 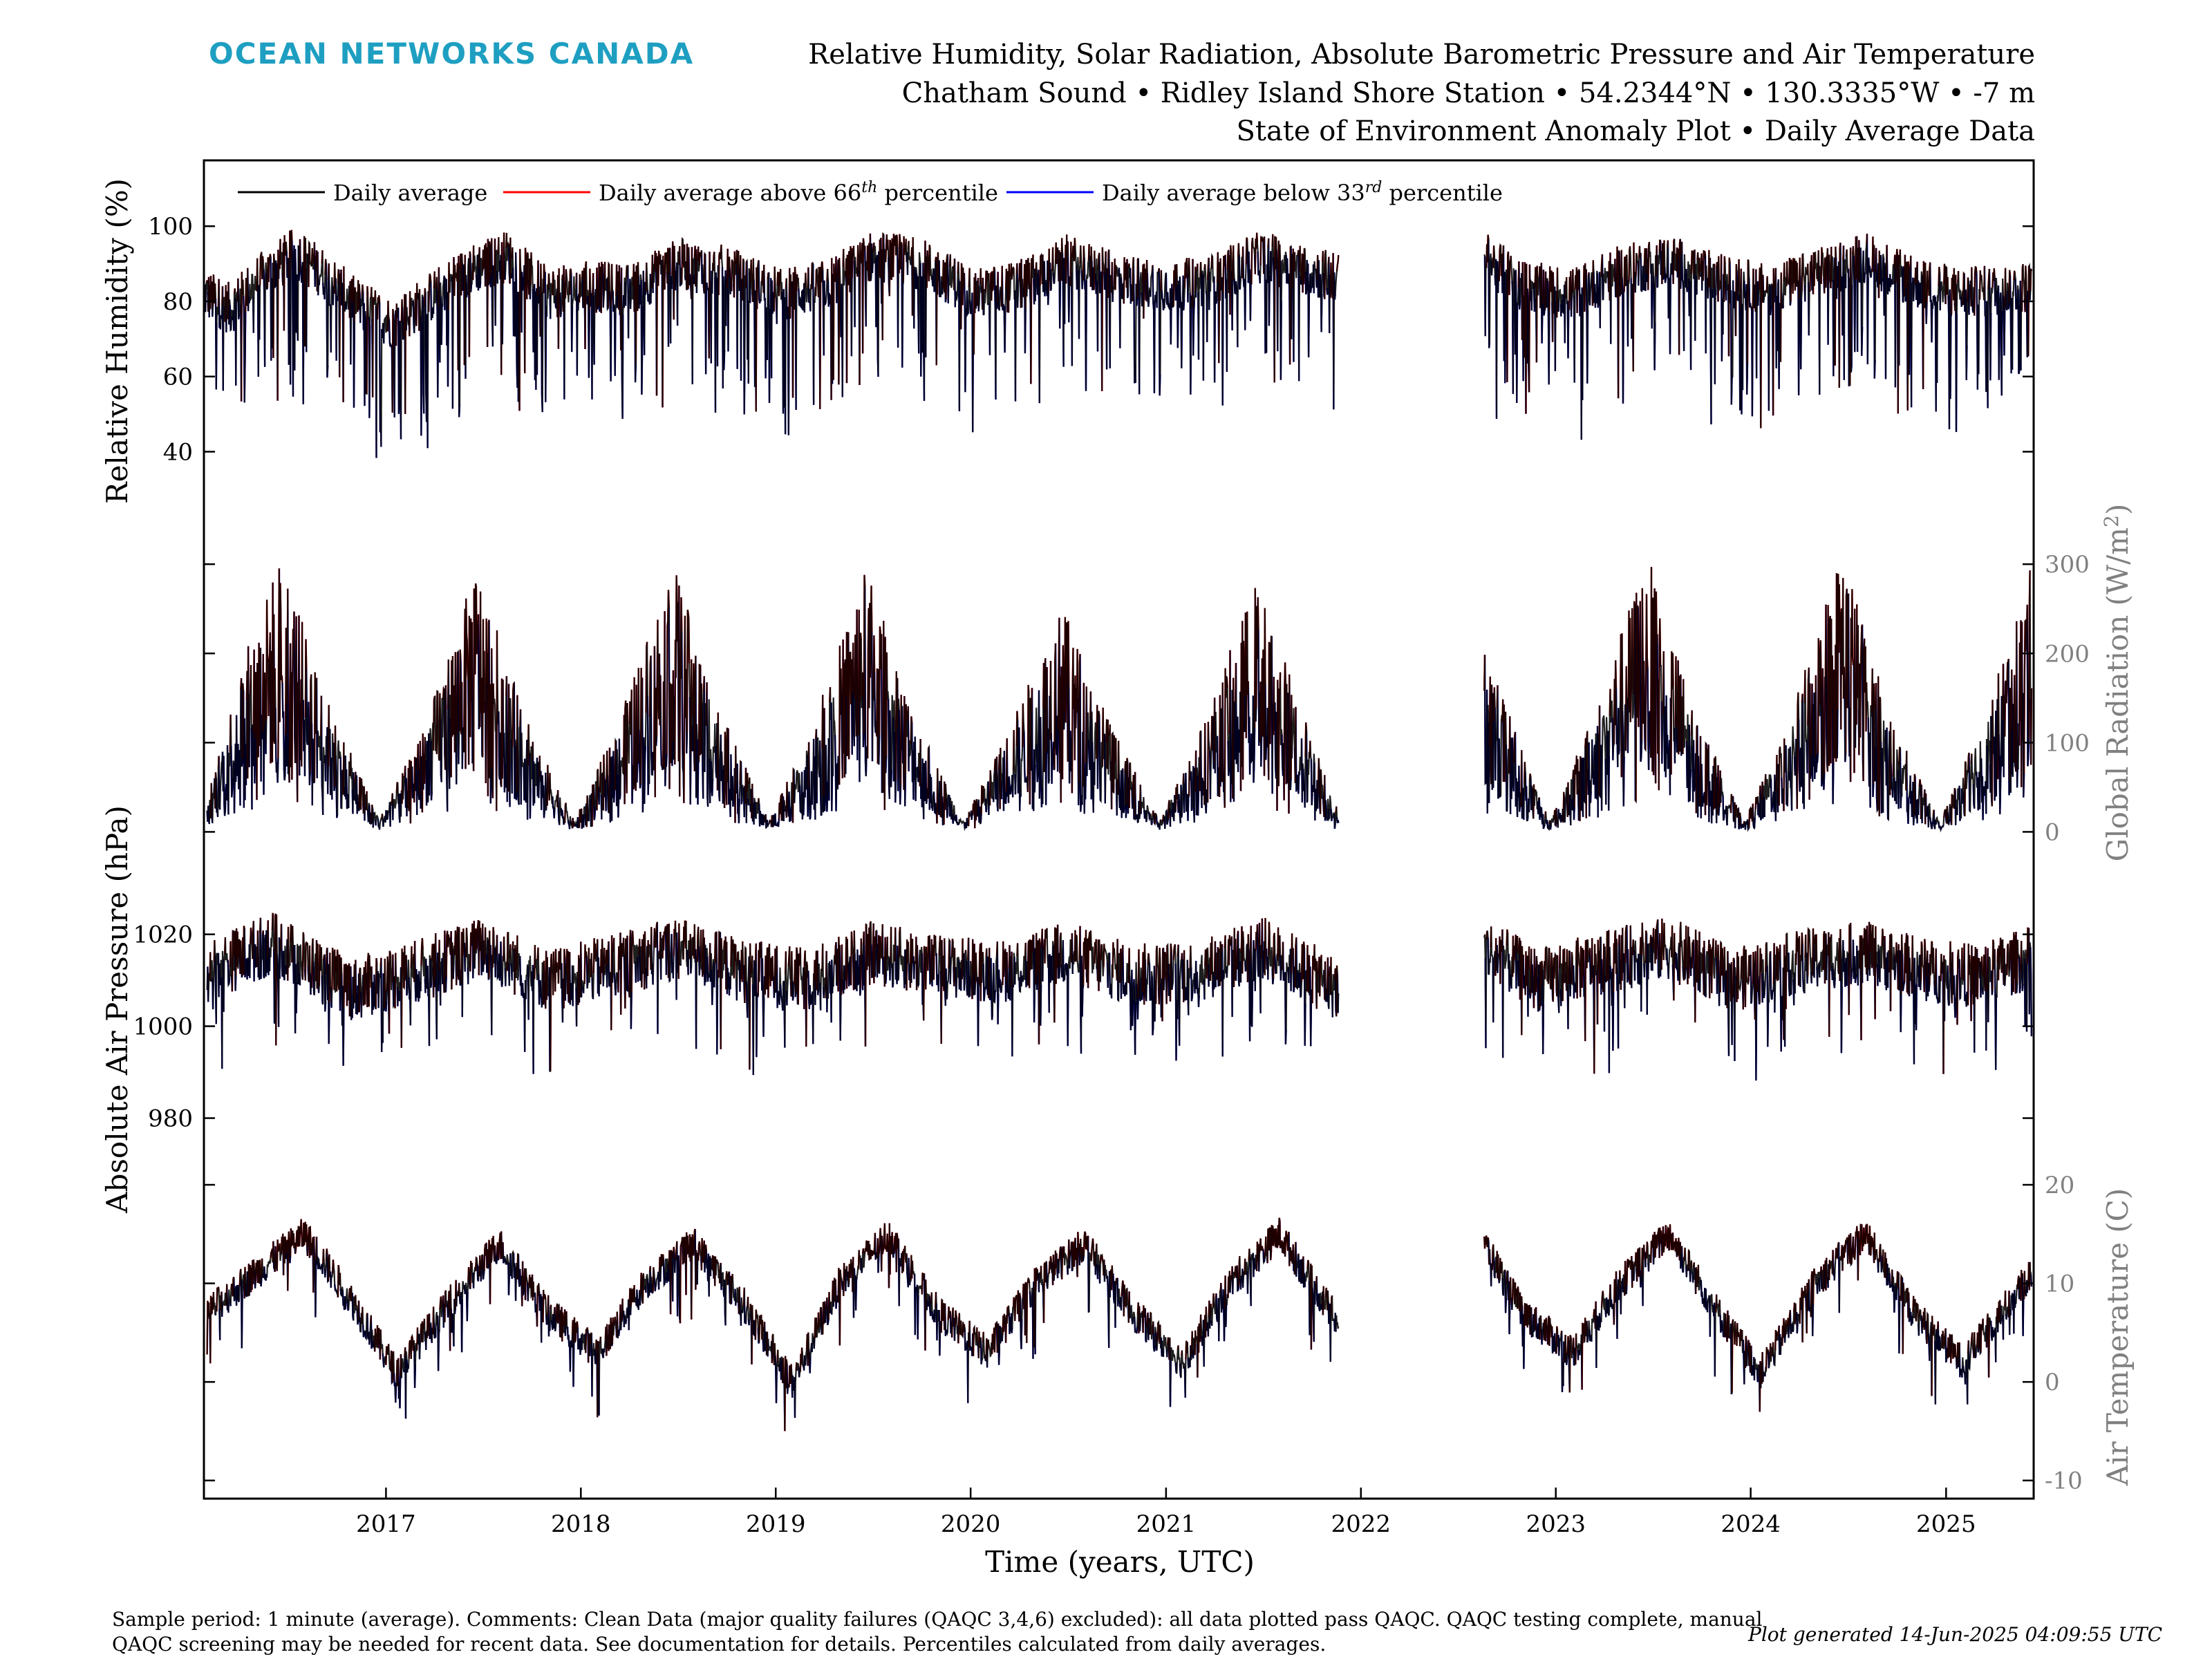 What do you see at coordinates (776, 1524) in the screenshot?
I see `x-tick-label: 2019` at bounding box center [776, 1524].